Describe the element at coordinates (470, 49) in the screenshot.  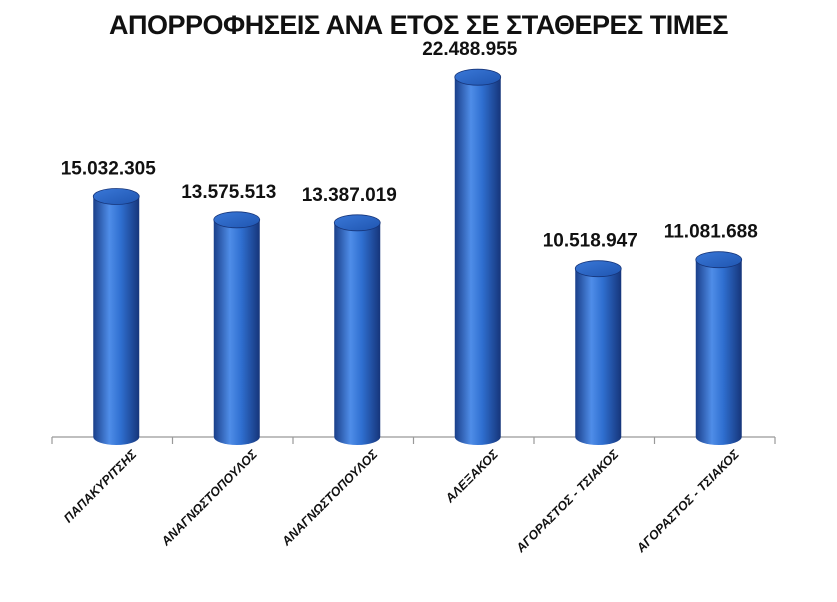
I see `data-label: 22.488.955` at that location.